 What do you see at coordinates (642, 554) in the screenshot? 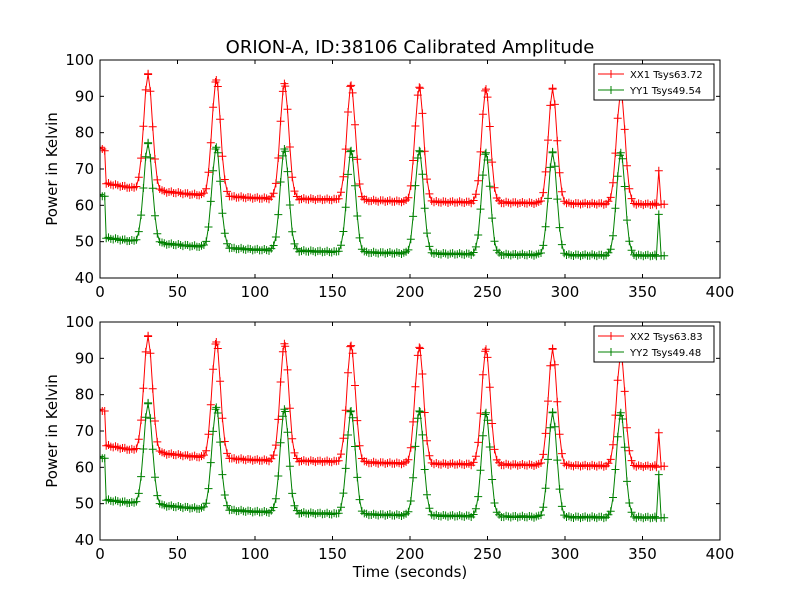
I see `x-tick-label: 350` at bounding box center [642, 554].